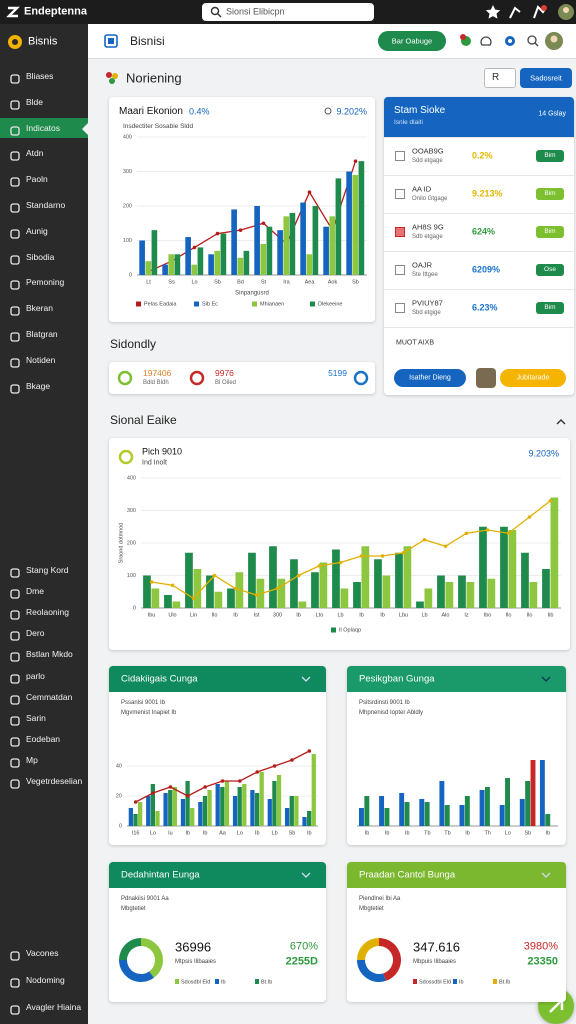 Image resolution: width=576 pixels, height=1024 pixels. I want to click on sidebar-item: Notiden, so click(41, 359).